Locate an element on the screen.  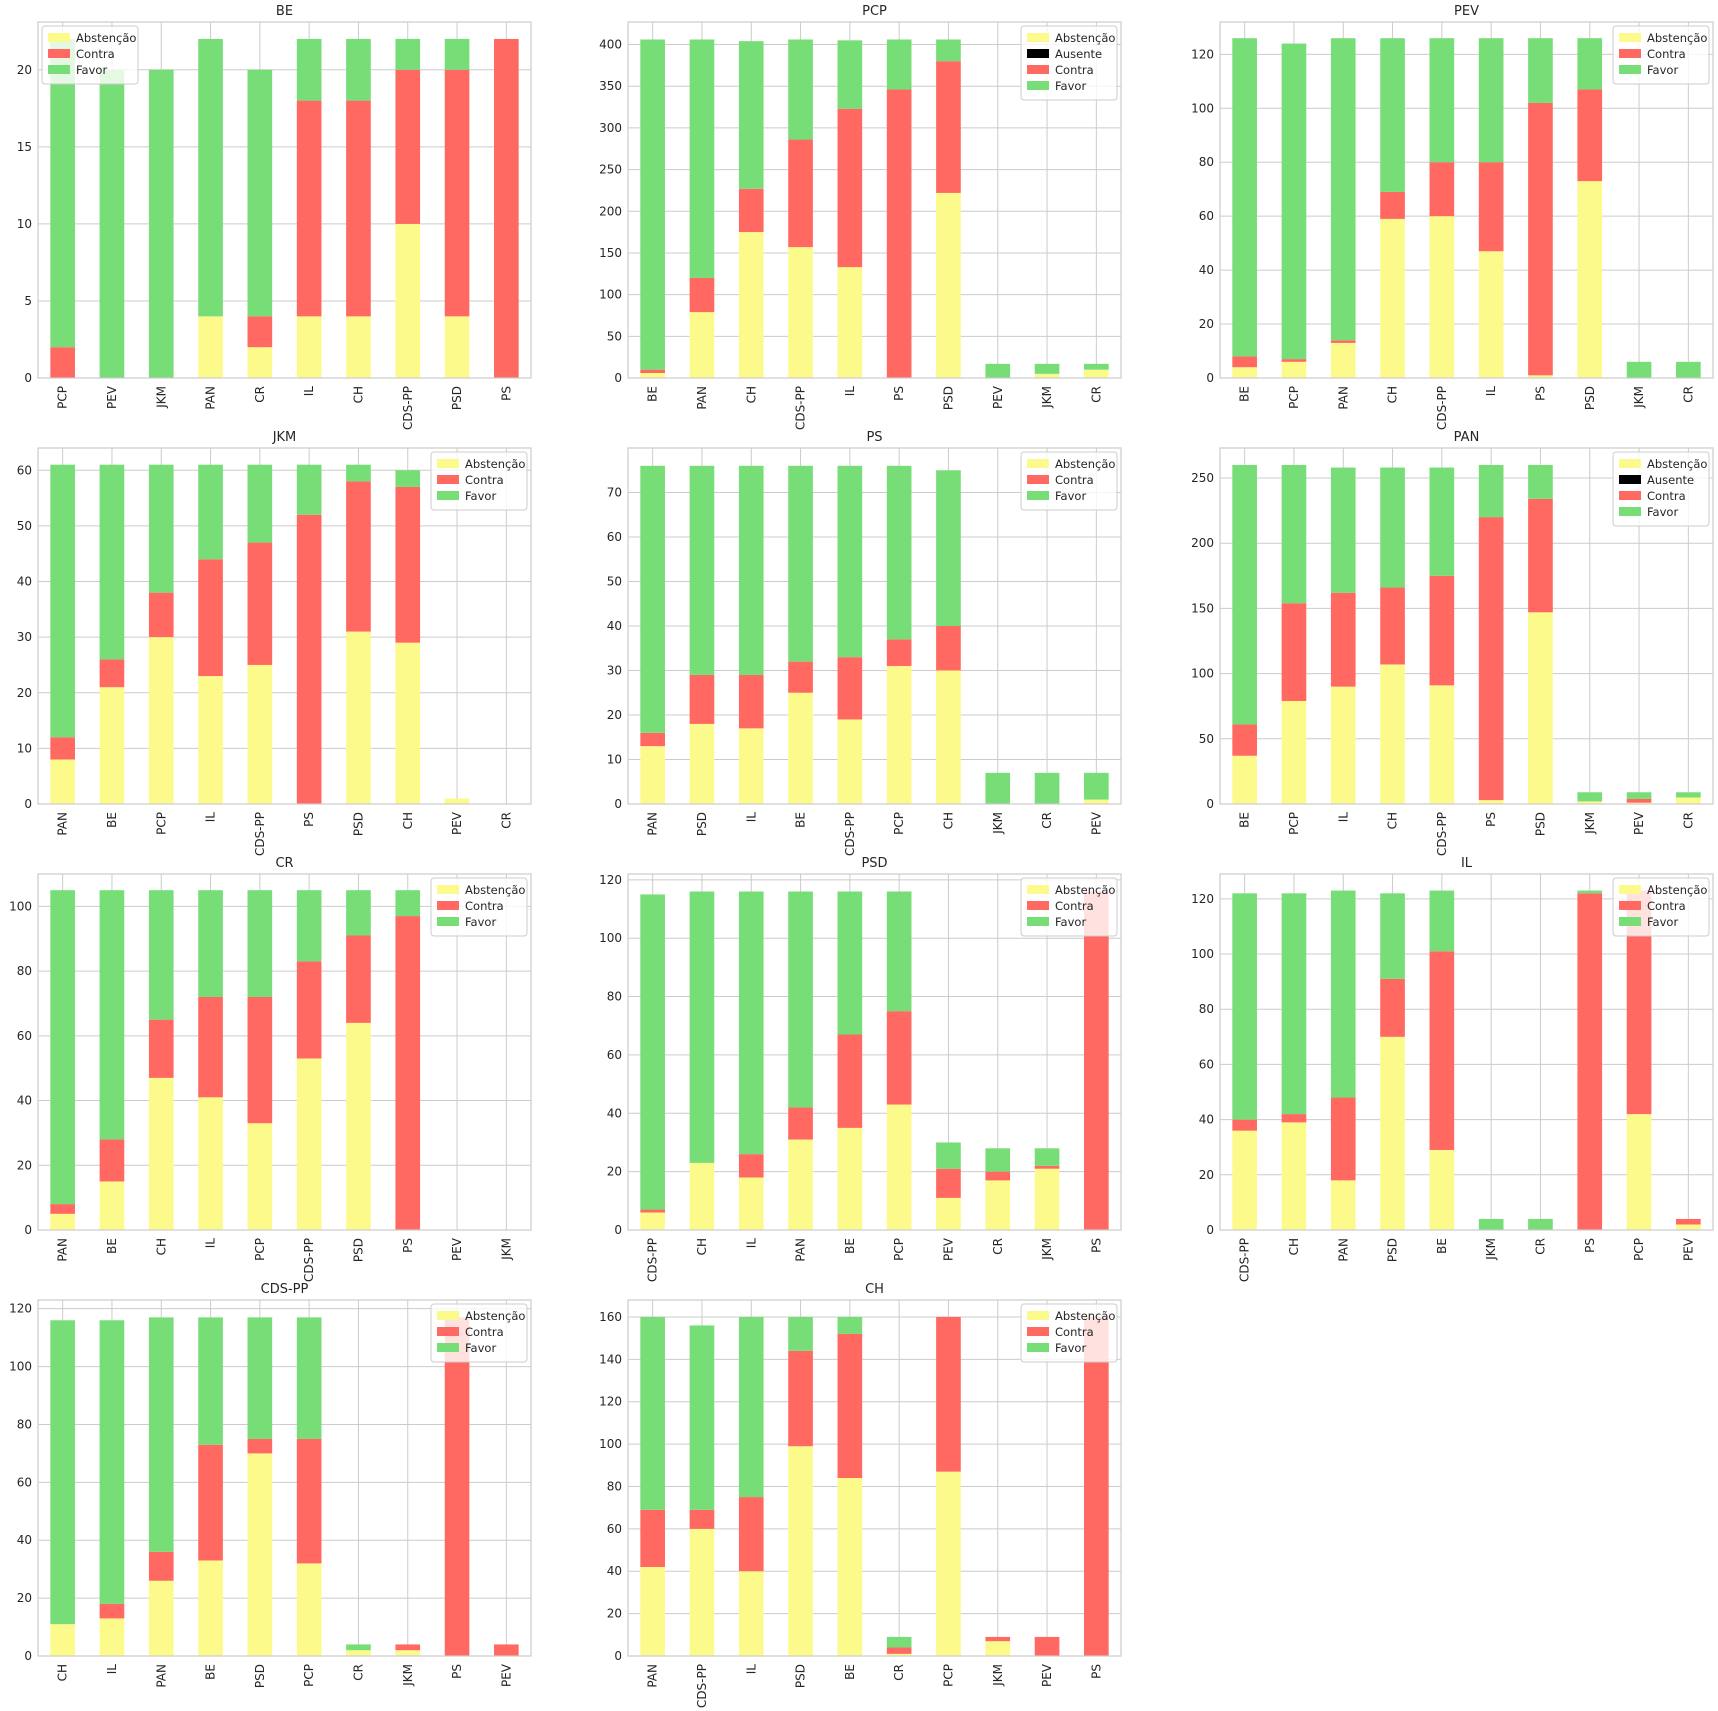
legend: Abstenção Ausente Contra Favor is located at coordinates (1661, 489).